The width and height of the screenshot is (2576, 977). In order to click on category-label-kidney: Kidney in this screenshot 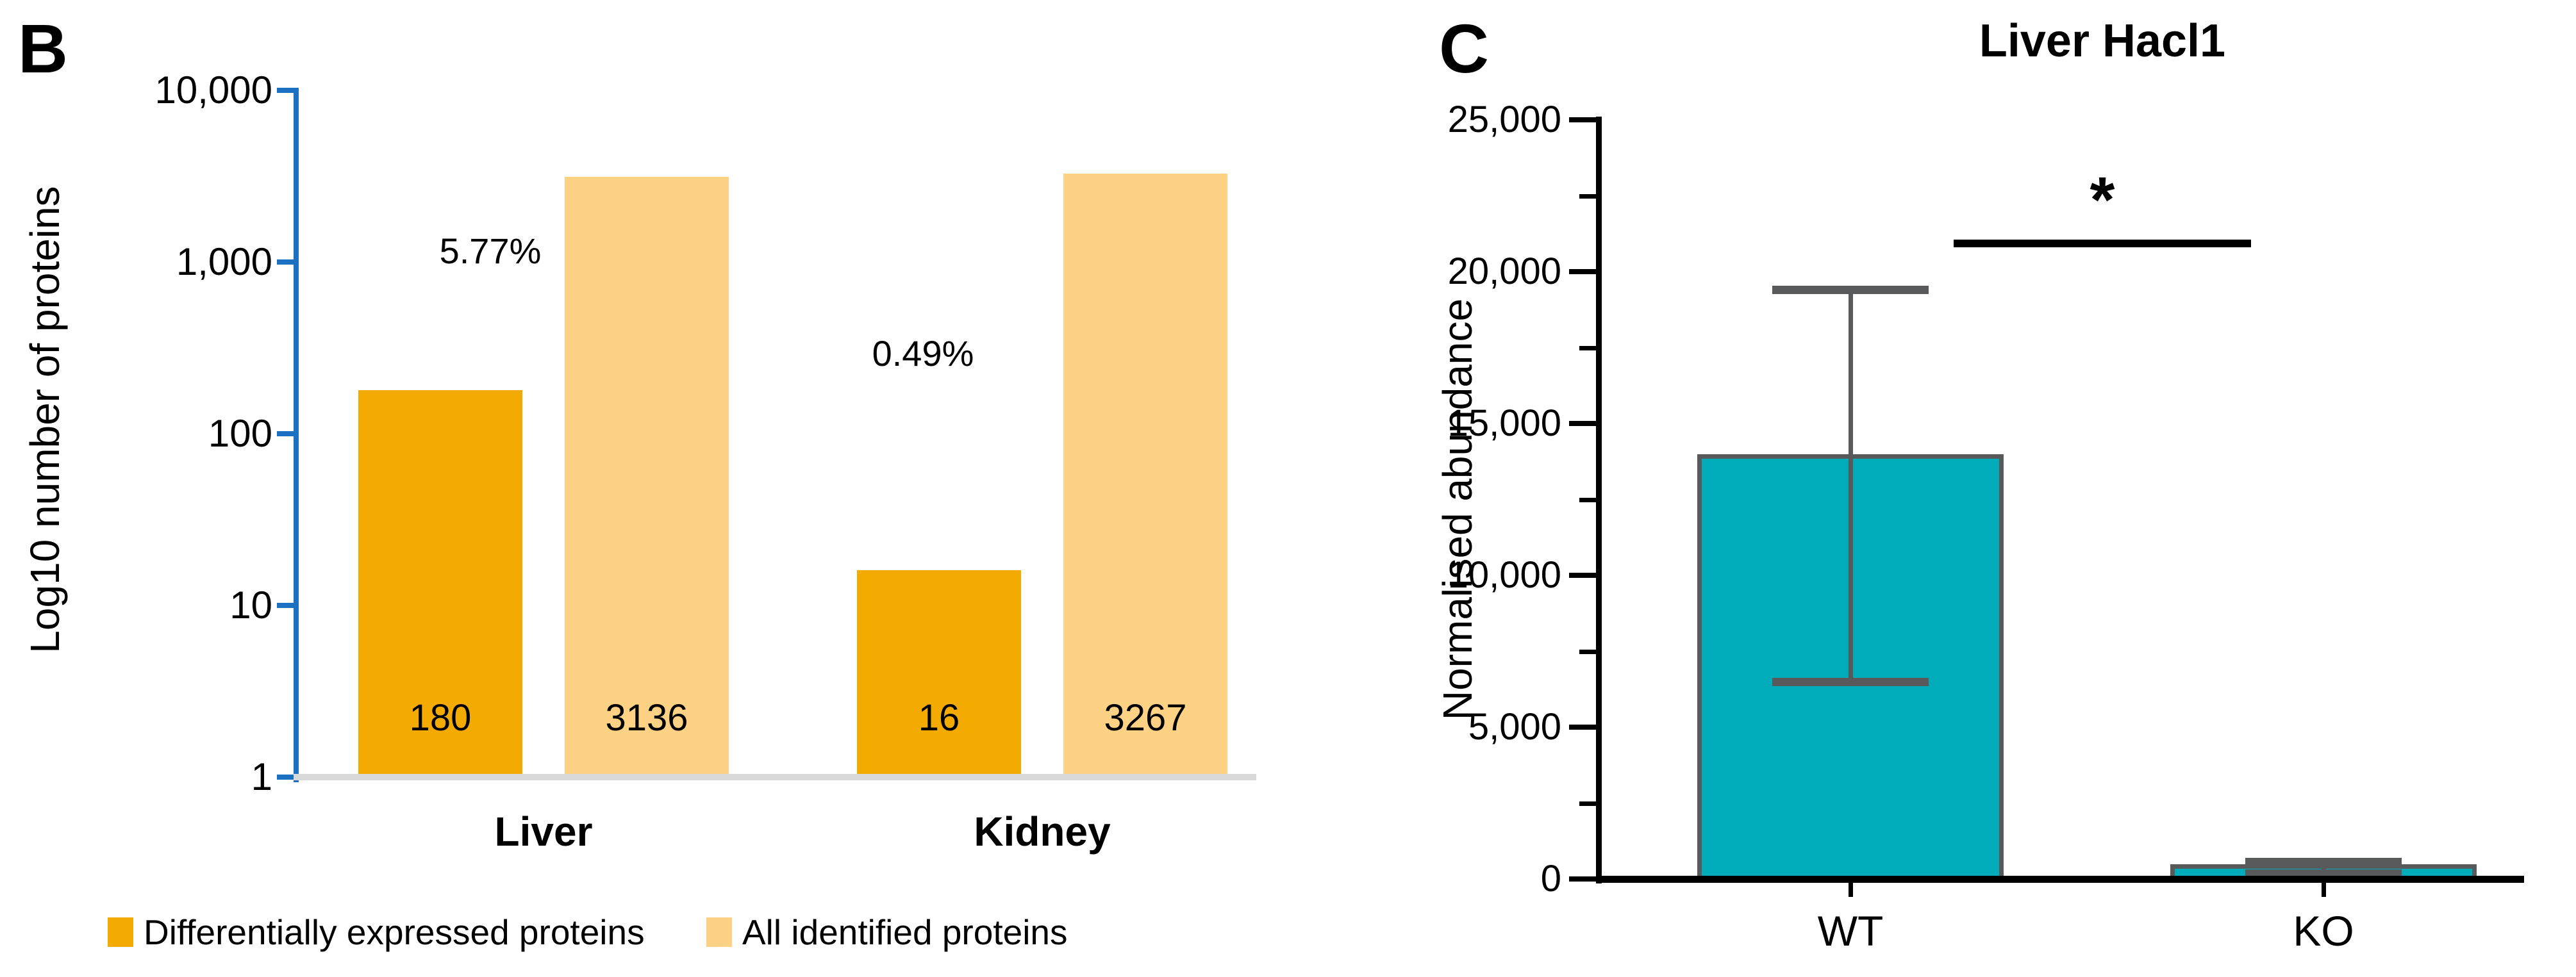, I will do `click(1042, 832)`.